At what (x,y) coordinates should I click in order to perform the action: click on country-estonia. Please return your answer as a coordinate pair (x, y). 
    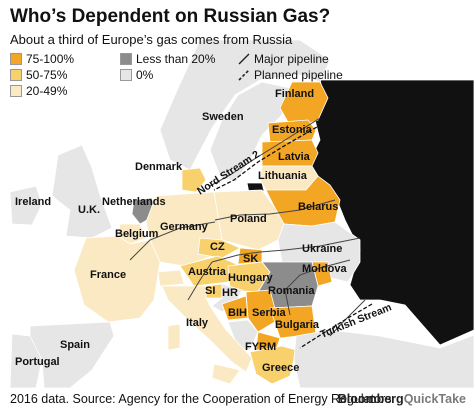
    Looking at the image, I should click on (292, 131).